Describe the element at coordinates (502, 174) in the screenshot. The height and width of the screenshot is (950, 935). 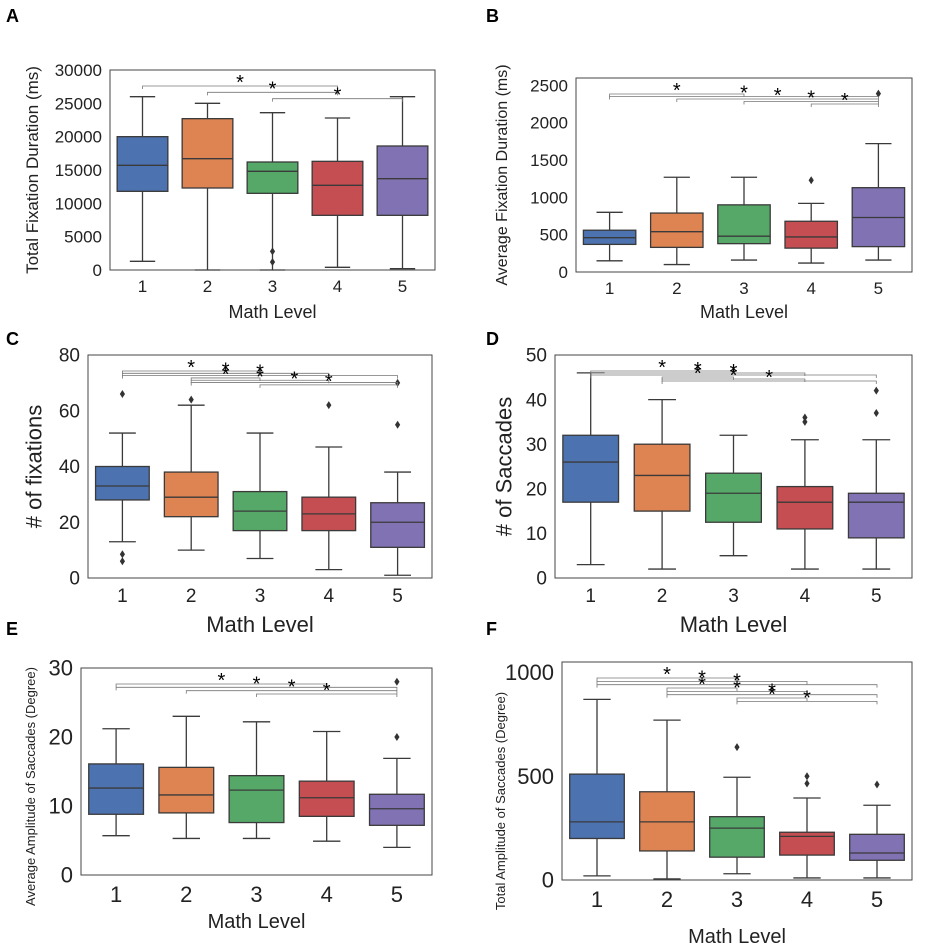
I see `y-axis-label: Average Fixation Duration (ms)` at that location.